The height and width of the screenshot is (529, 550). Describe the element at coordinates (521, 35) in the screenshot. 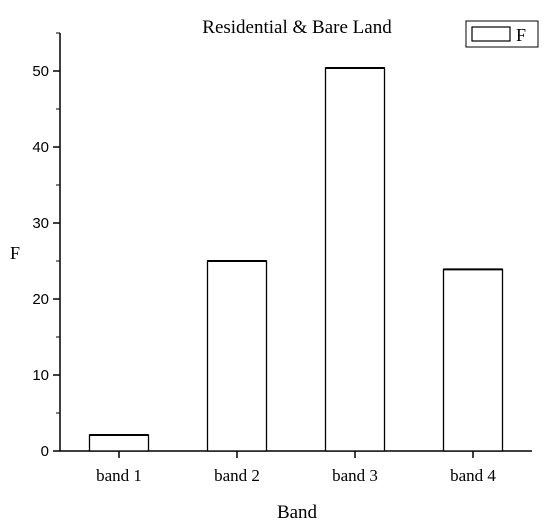

I see `legend-label: F` at that location.